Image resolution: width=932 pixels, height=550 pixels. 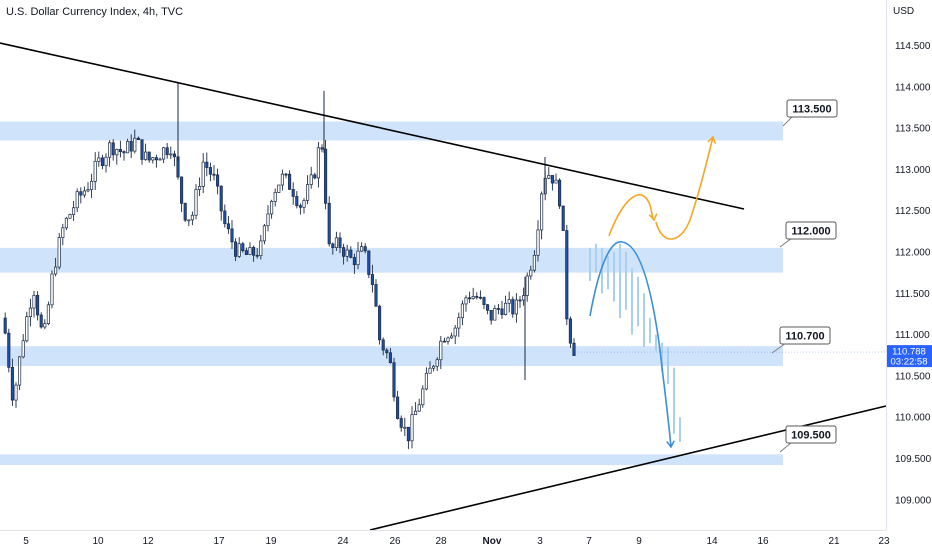 I want to click on projection-bars, so click(x=635, y=342).